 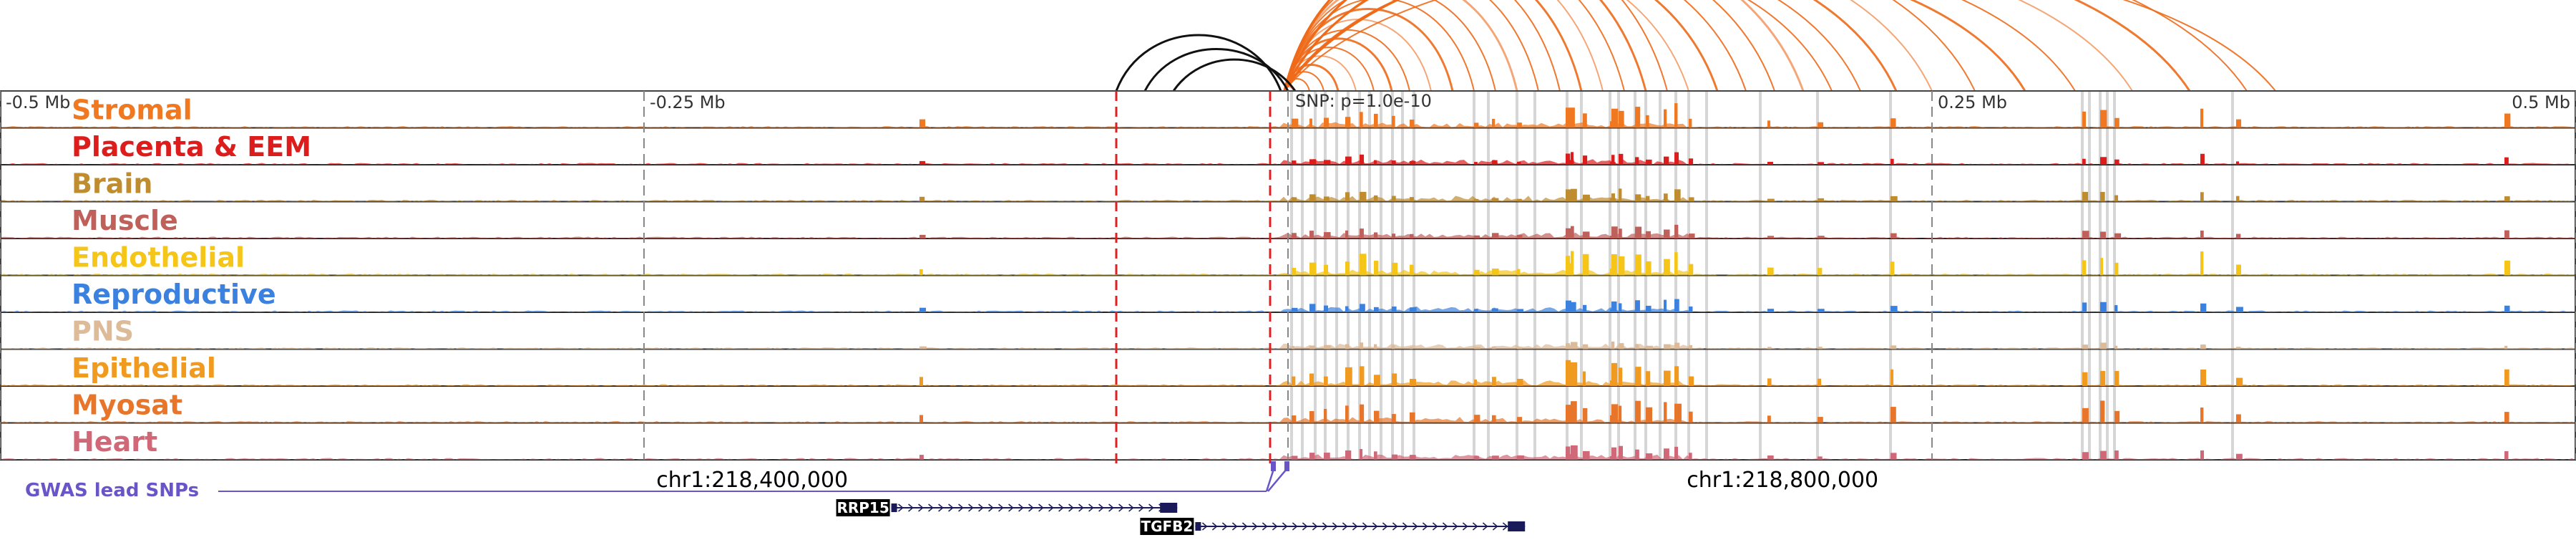 I want to click on gwas-connector, so click(x=1276, y=477).